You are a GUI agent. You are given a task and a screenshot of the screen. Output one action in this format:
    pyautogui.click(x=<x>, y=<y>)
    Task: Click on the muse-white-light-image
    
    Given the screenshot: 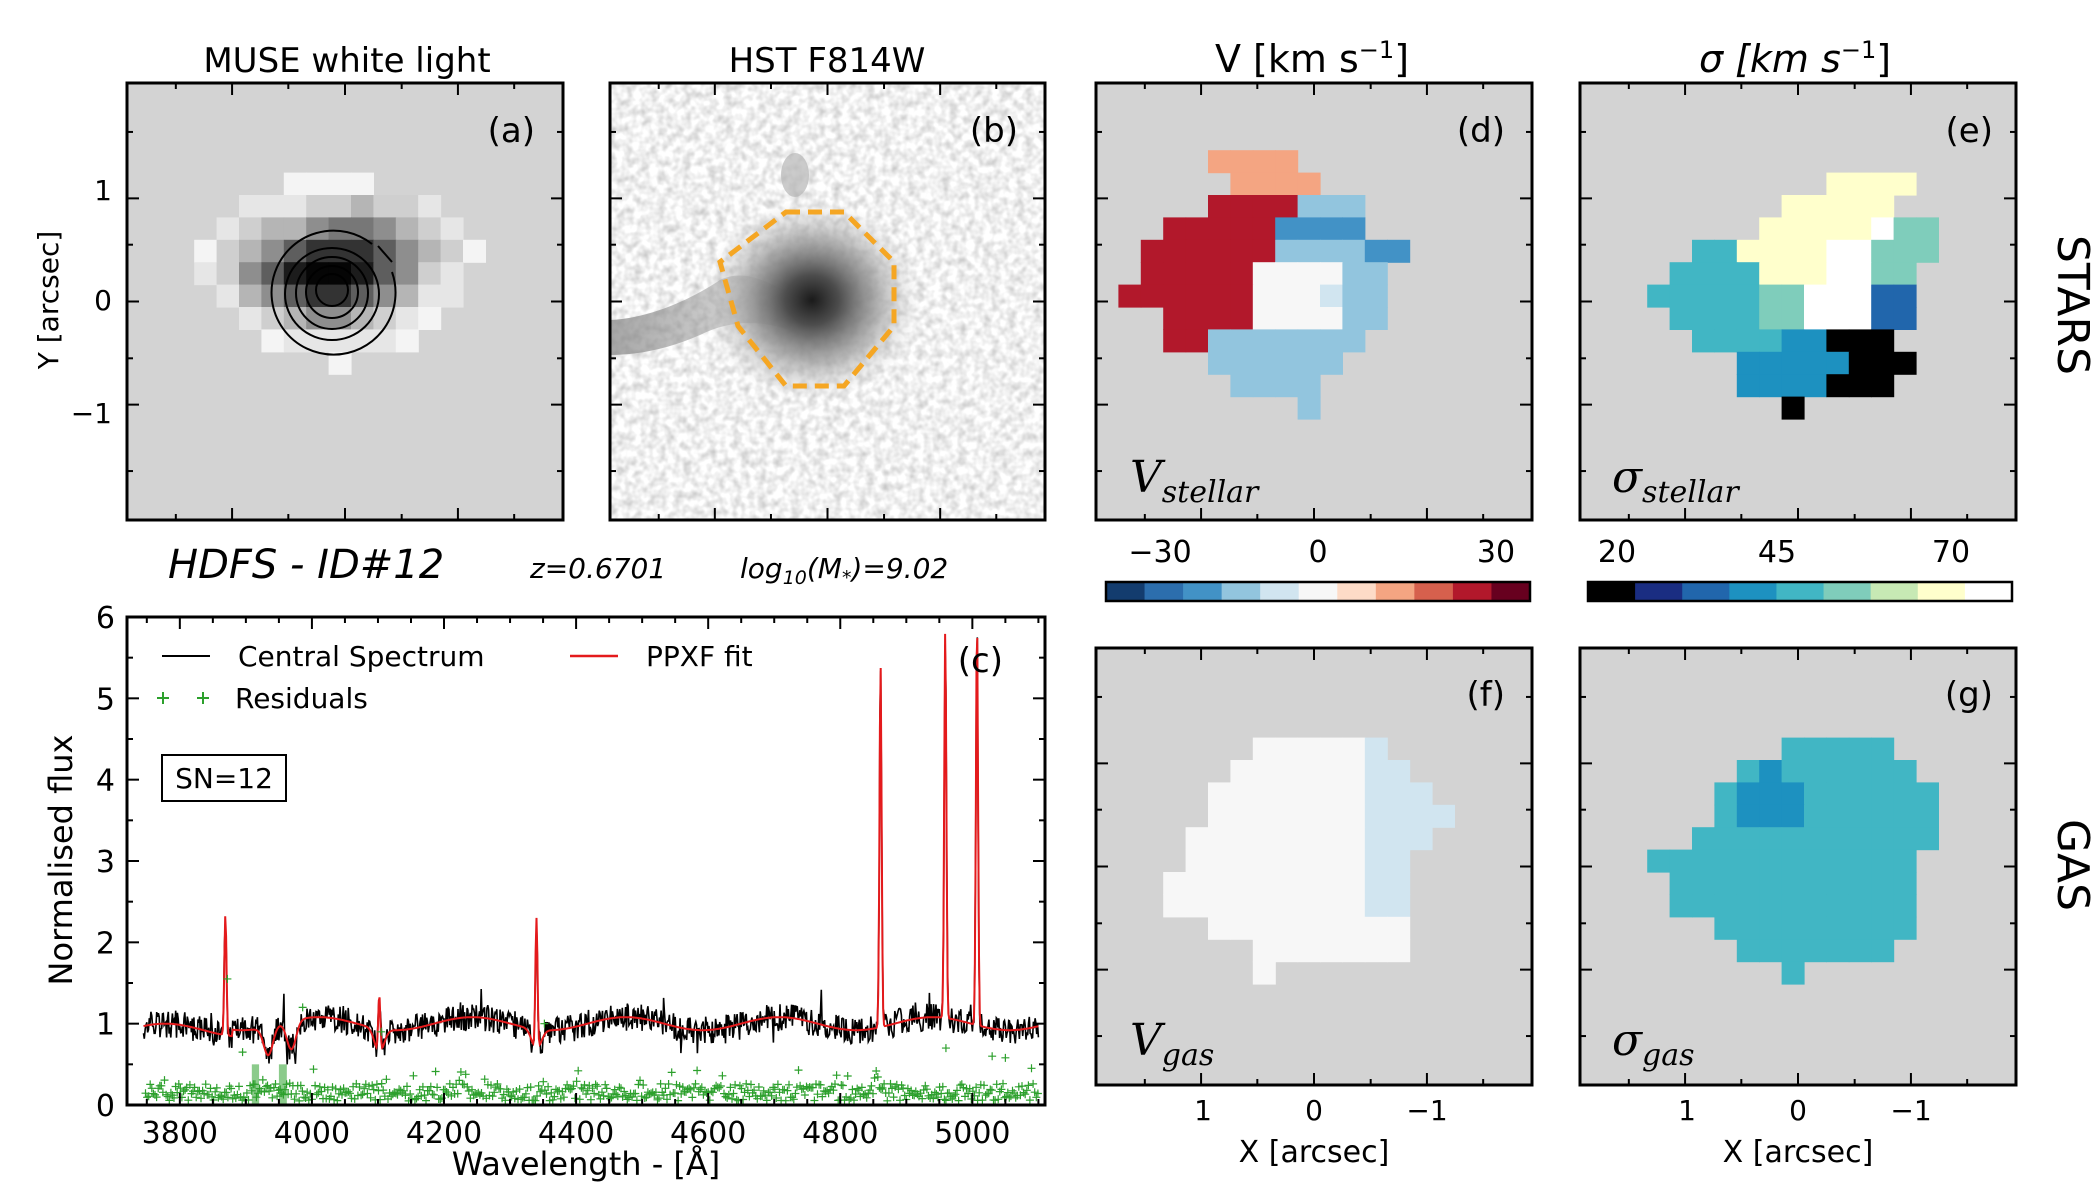 What is the action you would take?
    pyautogui.click(x=340, y=273)
    